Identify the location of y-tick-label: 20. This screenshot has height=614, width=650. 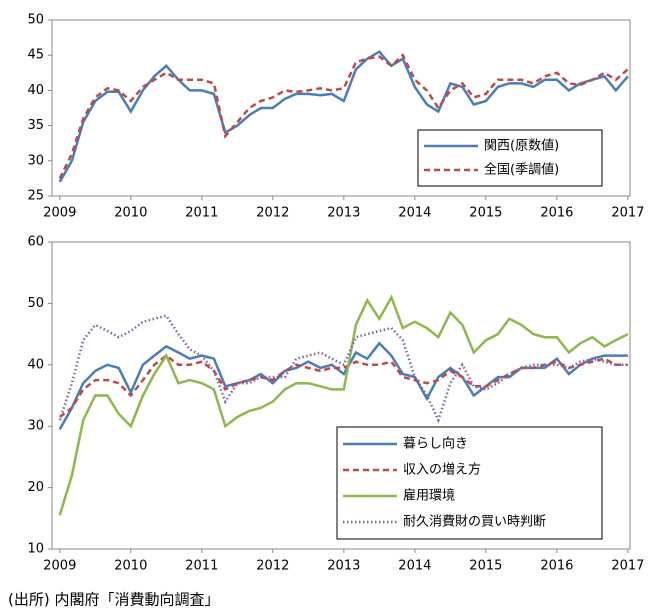
(35, 487).